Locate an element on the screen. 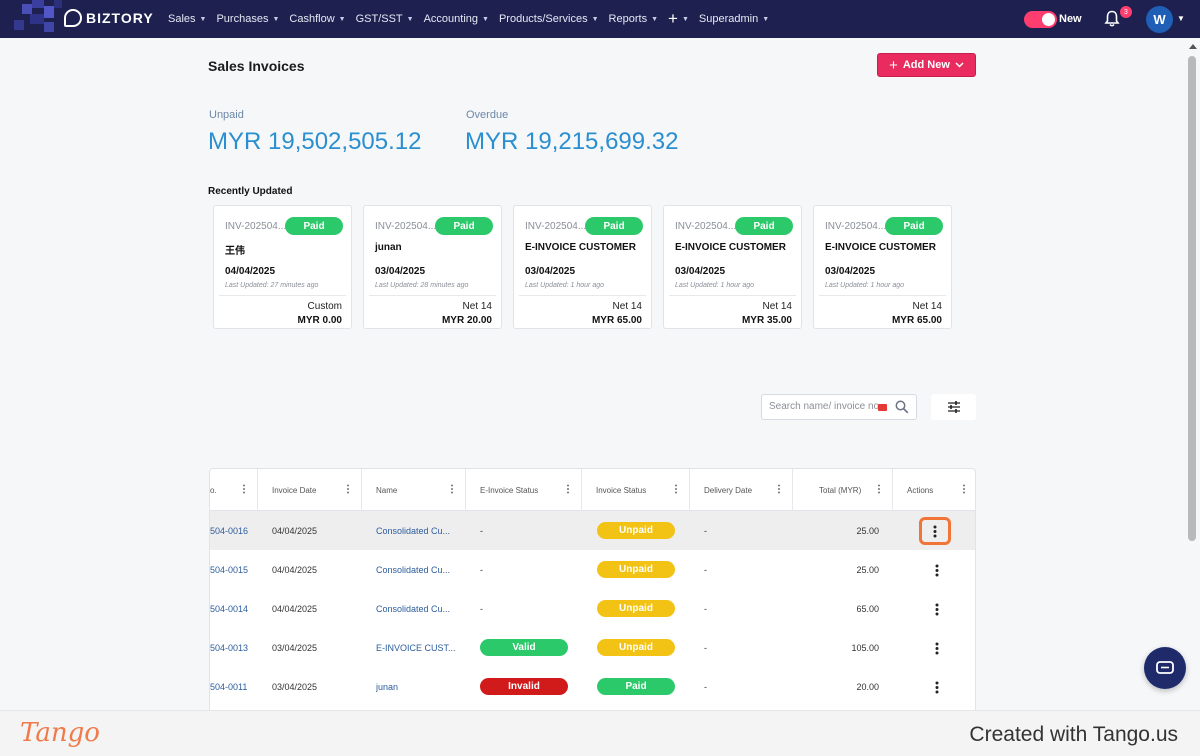  add-new-button: + Add New is located at coordinates (926, 65).